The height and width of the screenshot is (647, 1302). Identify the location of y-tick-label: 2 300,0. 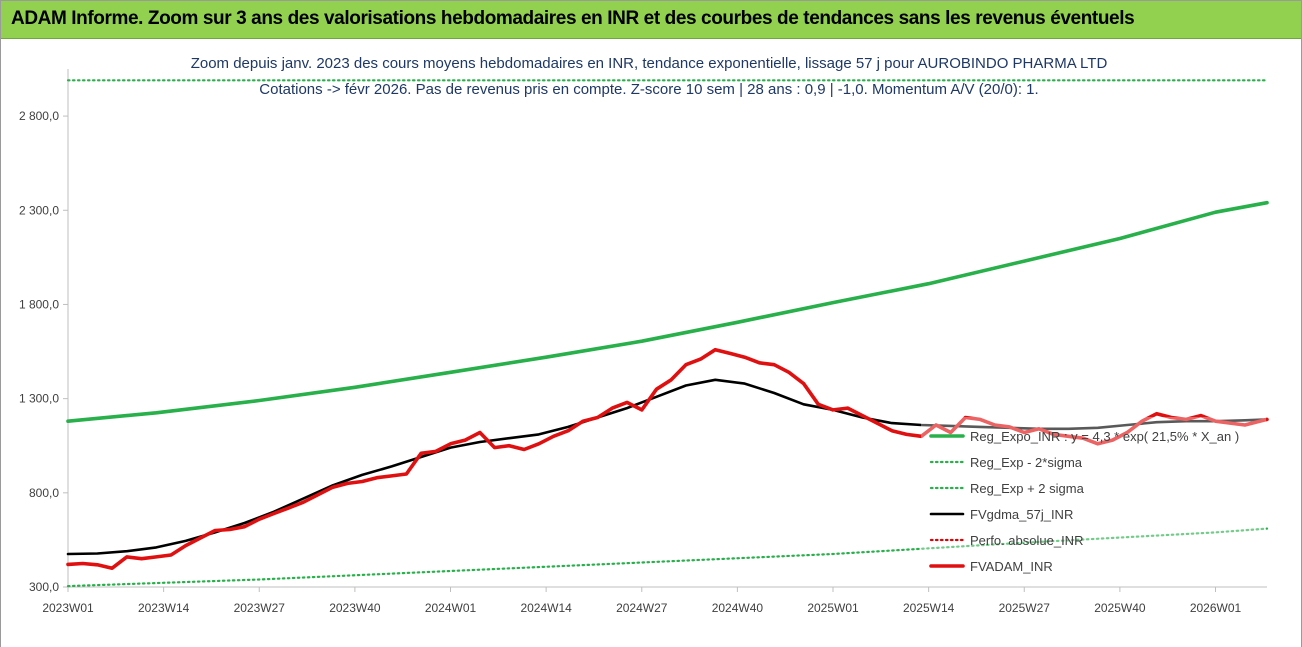
(39, 210).